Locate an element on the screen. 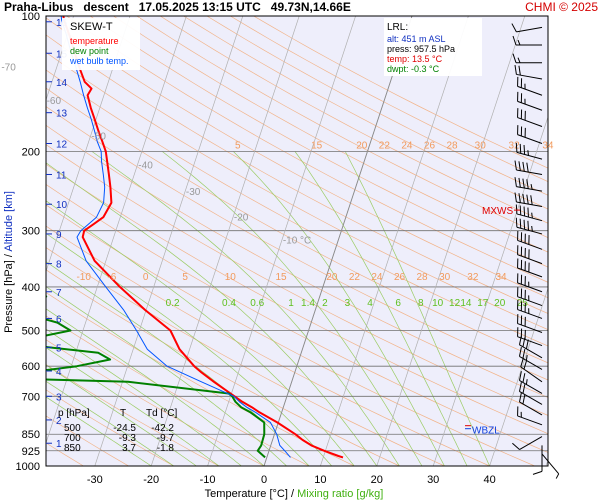  x-axis-title: Temperature [°C] / Mixing ratio [g/kg] is located at coordinates (294, 494).